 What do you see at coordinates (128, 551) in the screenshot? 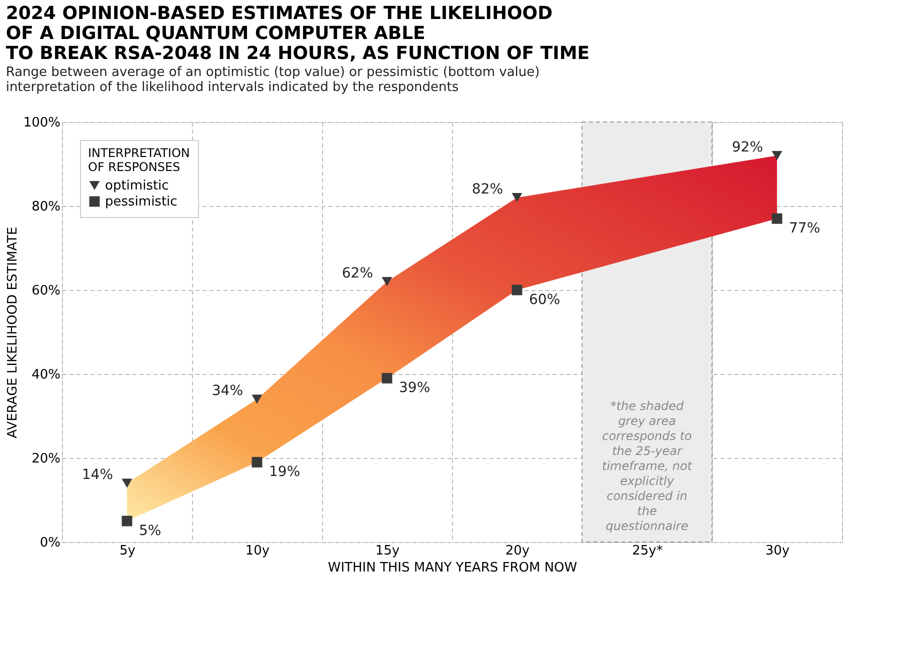
I see `x-tick-label: 5y` at bounding box center [128, 551].